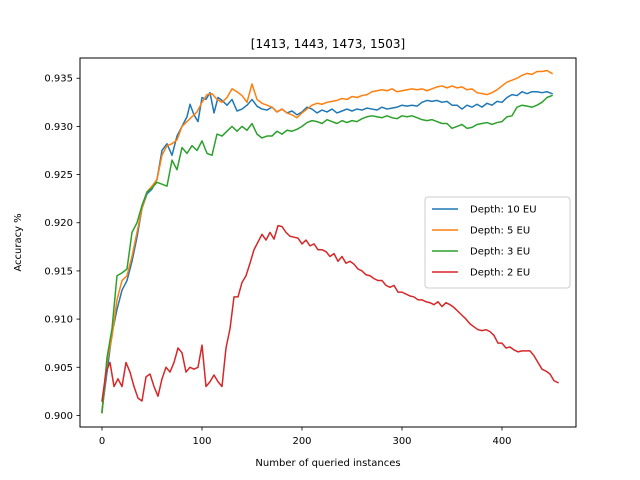 The width and height of the screenshot is (640, 480). Describe the element at coordinates (58, 79) in the screenshot. I see `y-tick-label: 0.935` at that location.